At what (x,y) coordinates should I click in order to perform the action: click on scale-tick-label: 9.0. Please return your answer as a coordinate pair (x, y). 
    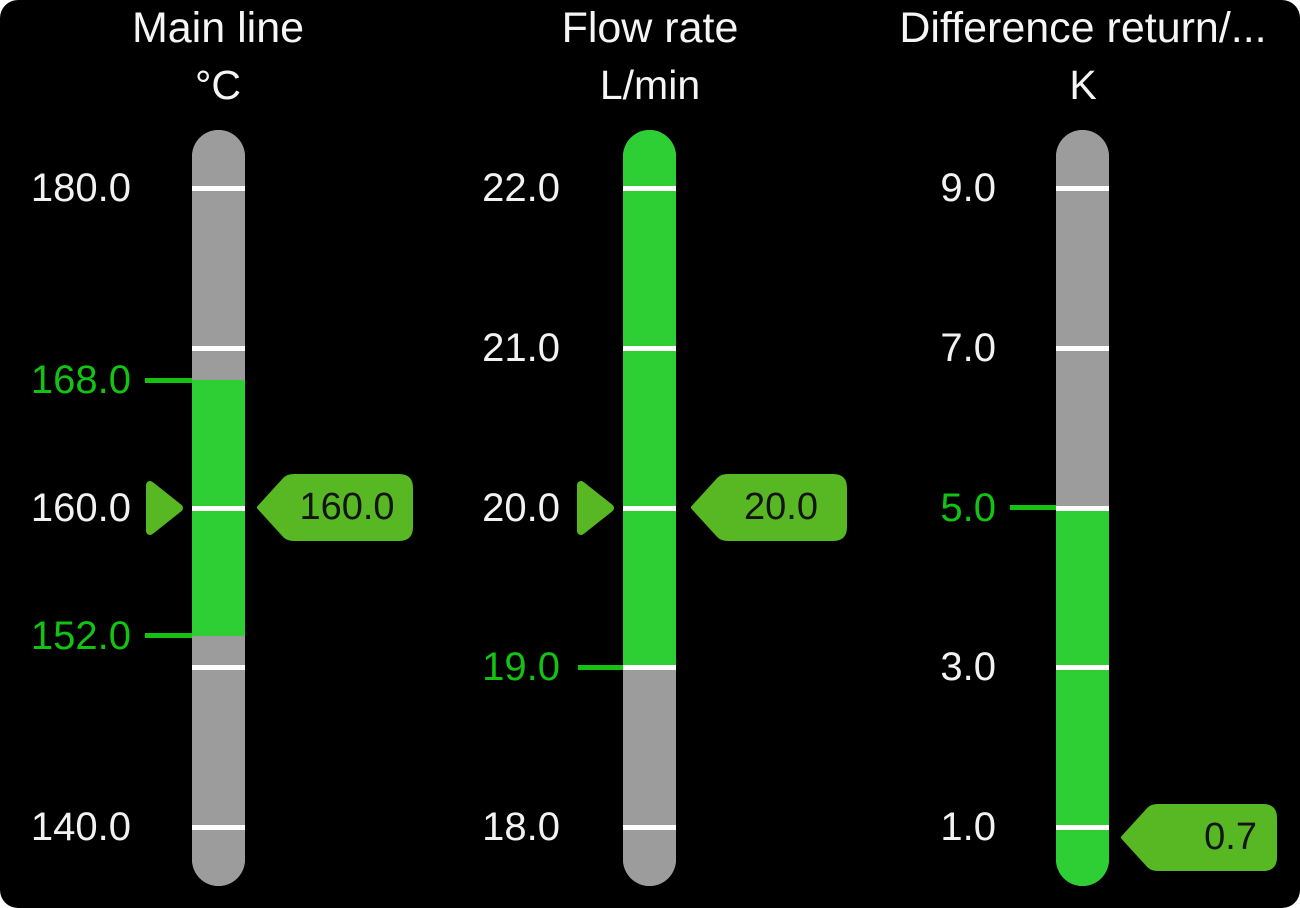
    Looking at the image, I should click on (968, 188).